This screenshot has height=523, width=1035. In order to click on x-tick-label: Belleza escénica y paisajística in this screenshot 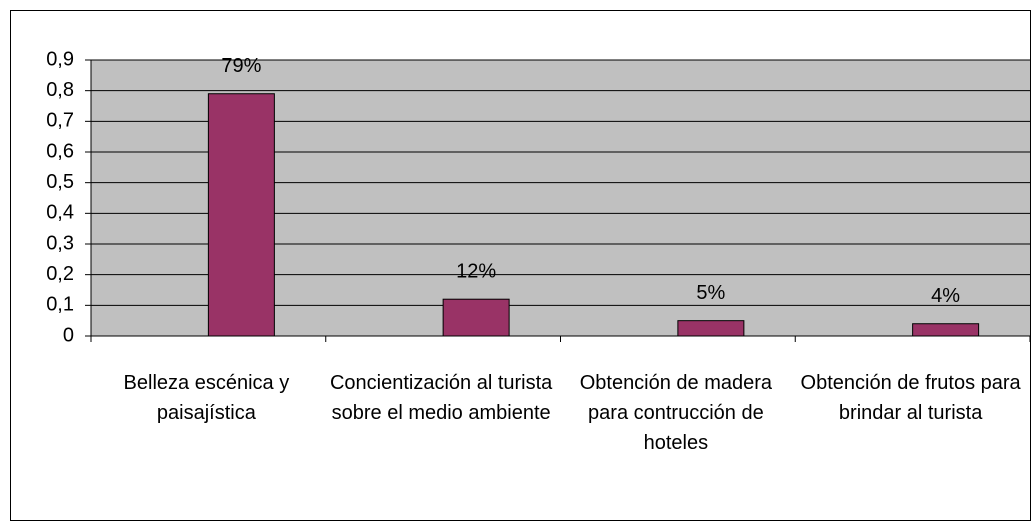, I will do `click(206, 398)`.